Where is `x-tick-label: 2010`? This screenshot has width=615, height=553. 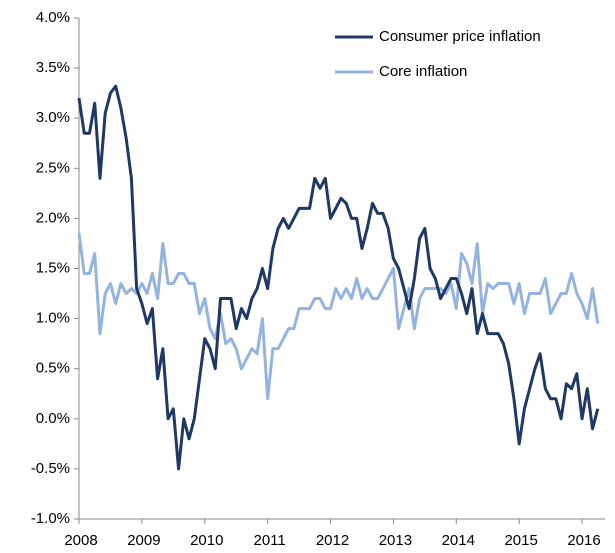 x-tick-label: 2010 is located at coordinates (206, 540).